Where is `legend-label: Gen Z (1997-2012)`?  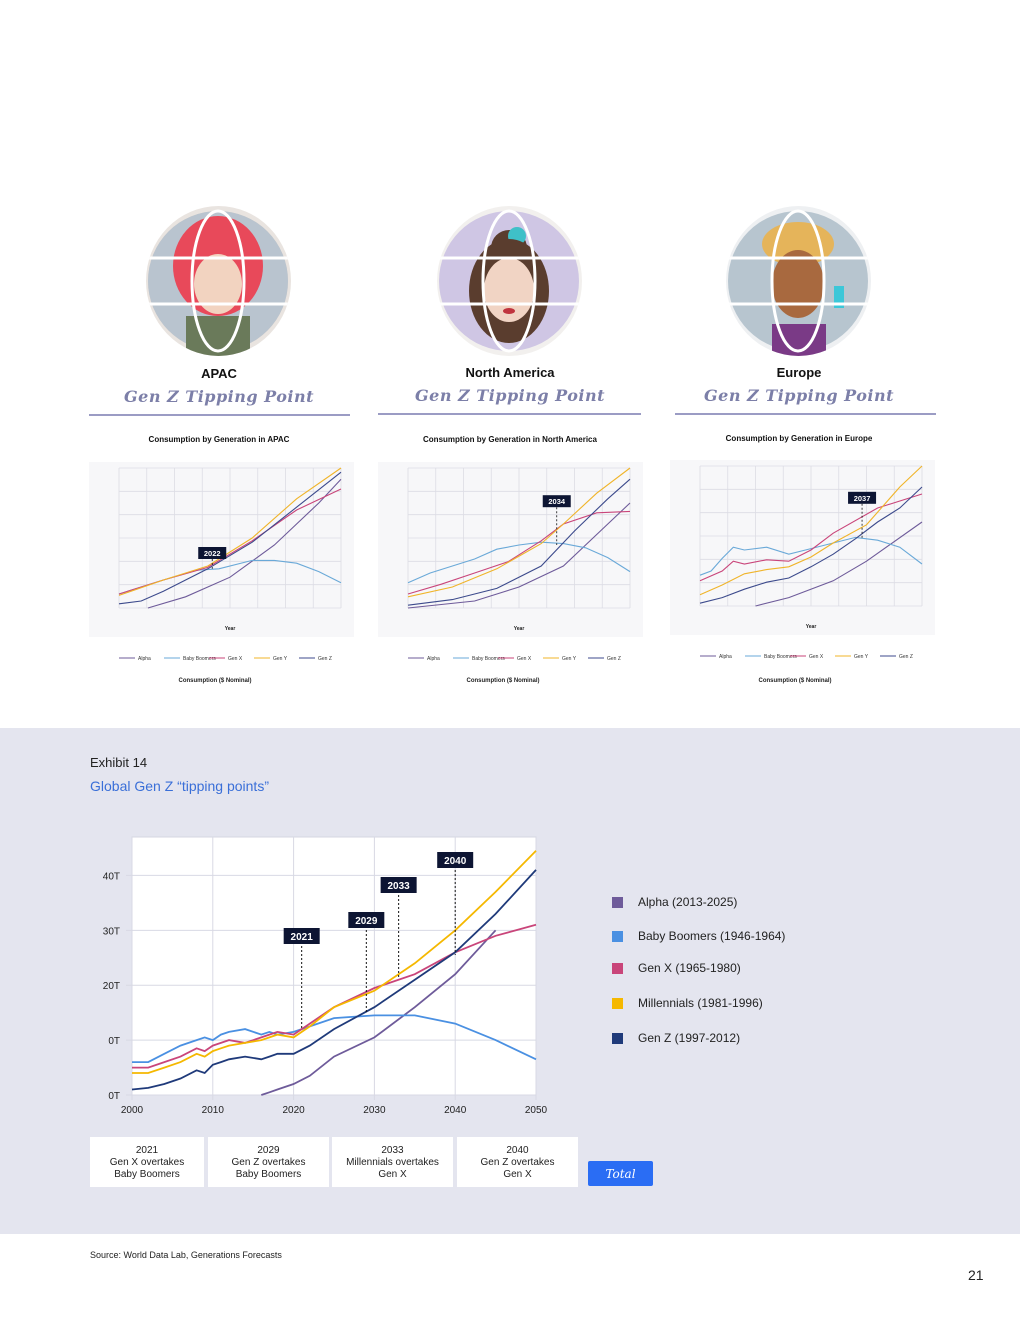 legend-label: Gen Z (1997-2012) is located at coordinates (689, 1038).